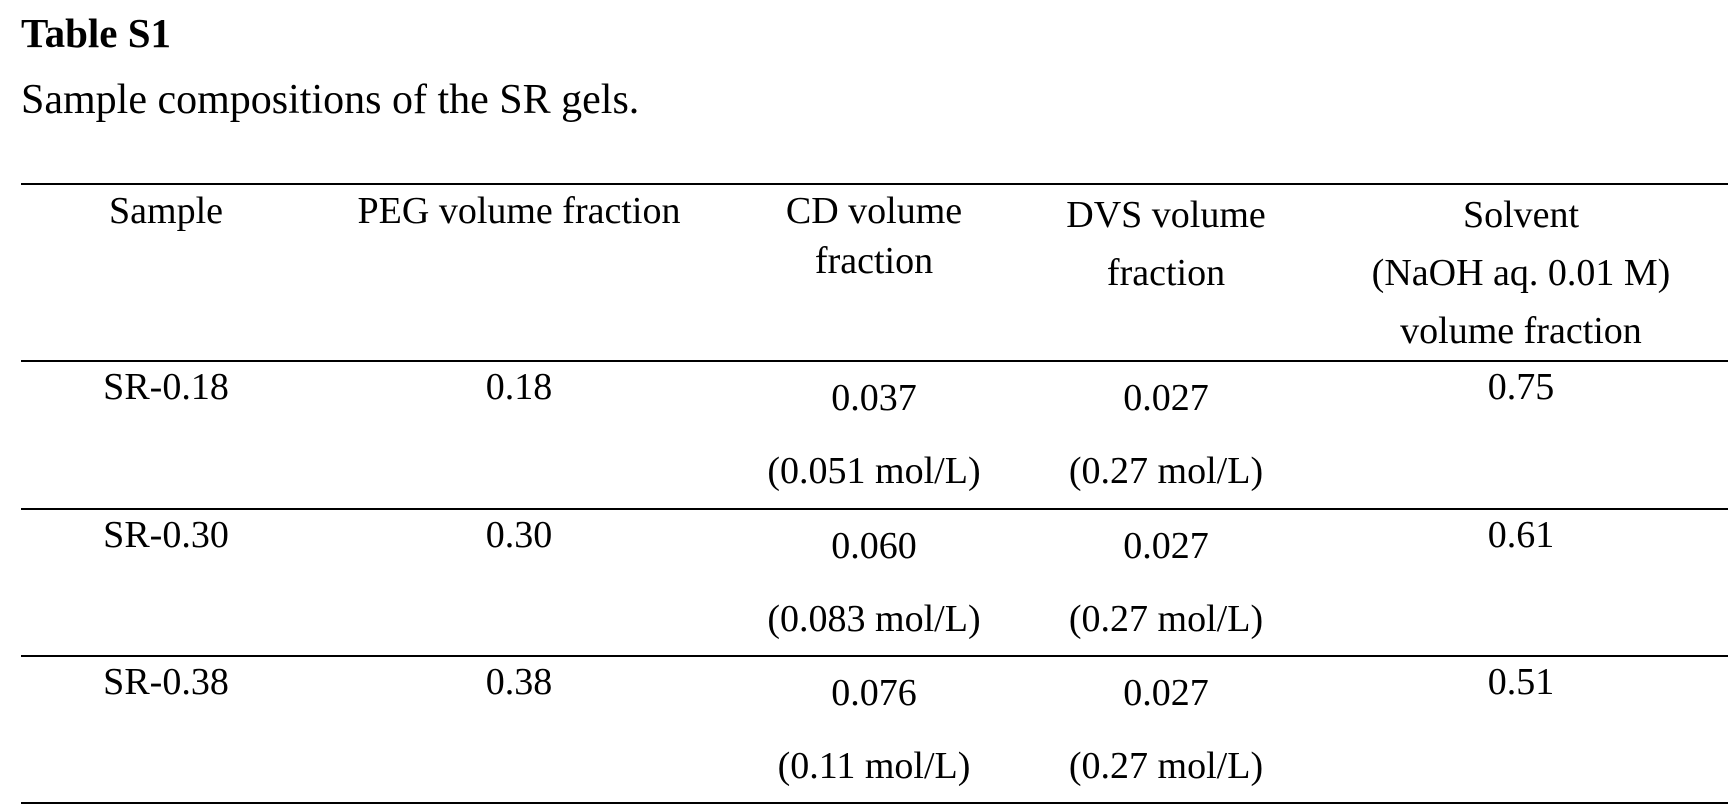  Describe the element at coordinates (874, 656) in the screenshot. I see `row-2-rule` at that location.